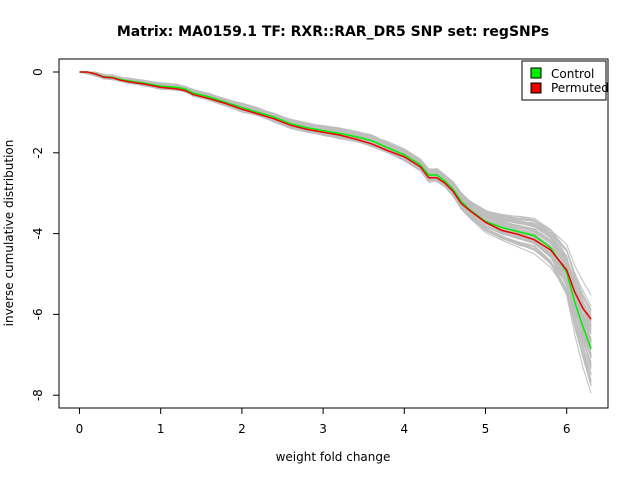 This screenshot has width=640, height=480. Describe the element at coordinates (38, 153) in the screenshot. I see `y-tick-label: -2` at that location.